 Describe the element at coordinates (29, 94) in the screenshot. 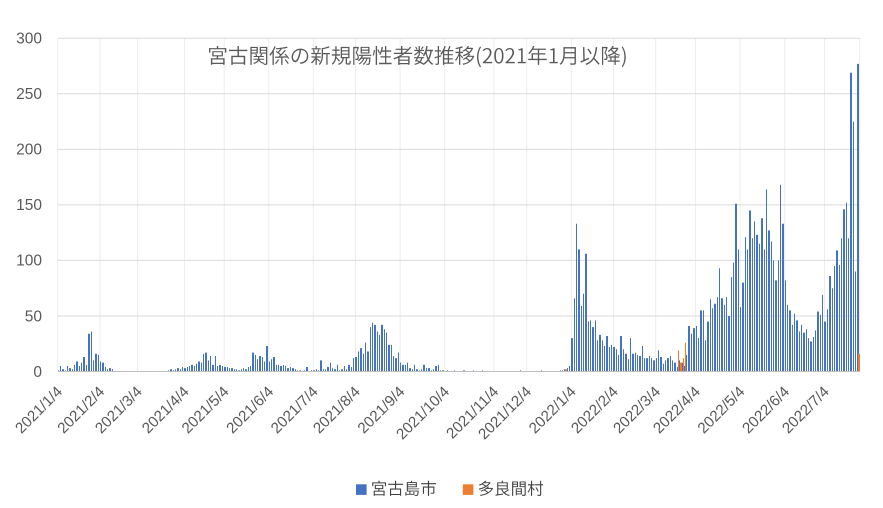

I see `svg-text: 250` at that location.